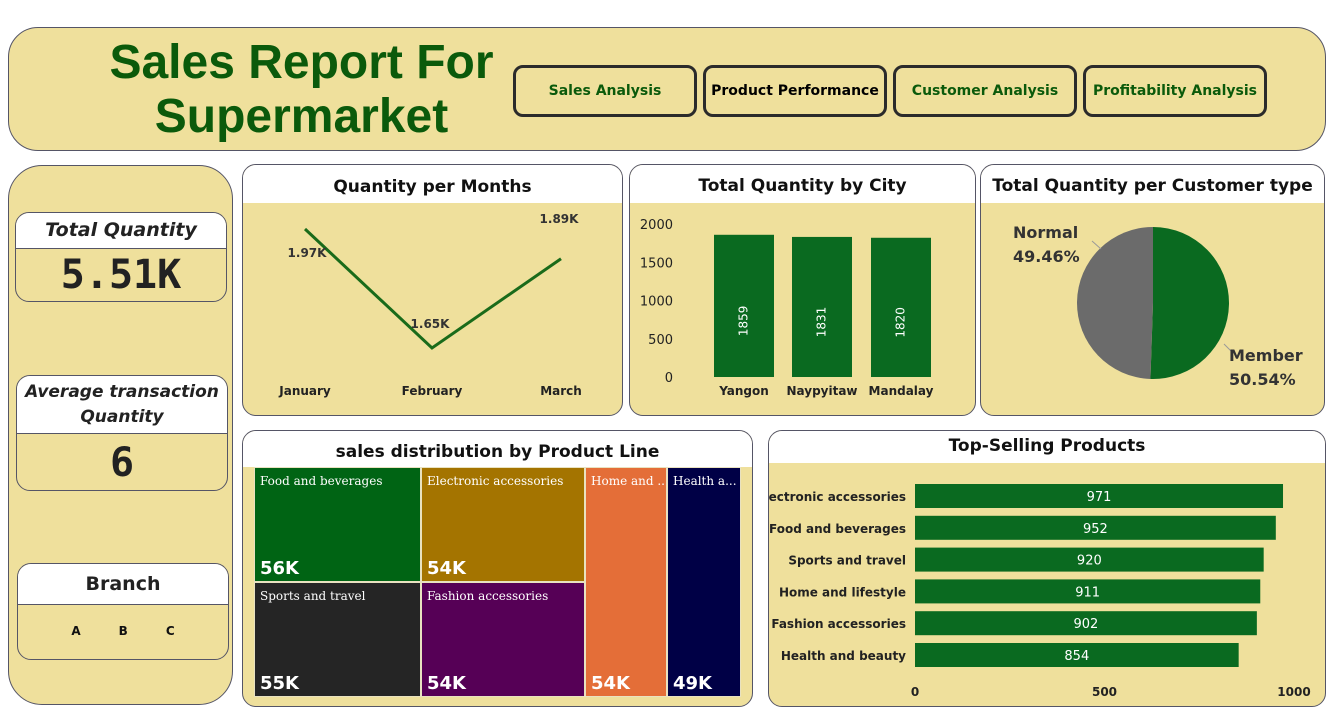 The width and height of the screenshot is (1330, 709). Describe the element at coordinates (121, 275) in the screenshot. I see `total-quantity-value: 5.51K` at that location.